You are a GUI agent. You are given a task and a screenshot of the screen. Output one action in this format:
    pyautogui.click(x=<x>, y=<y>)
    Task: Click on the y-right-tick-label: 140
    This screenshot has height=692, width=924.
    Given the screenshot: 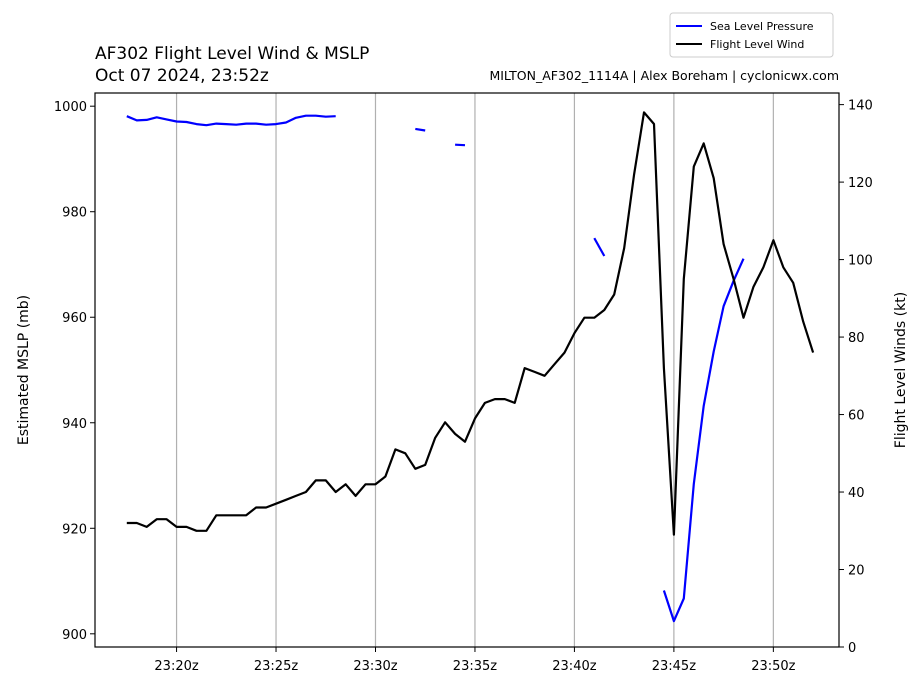 What is the action you would take?
    pyautogui.click(x=860, y=106)
    